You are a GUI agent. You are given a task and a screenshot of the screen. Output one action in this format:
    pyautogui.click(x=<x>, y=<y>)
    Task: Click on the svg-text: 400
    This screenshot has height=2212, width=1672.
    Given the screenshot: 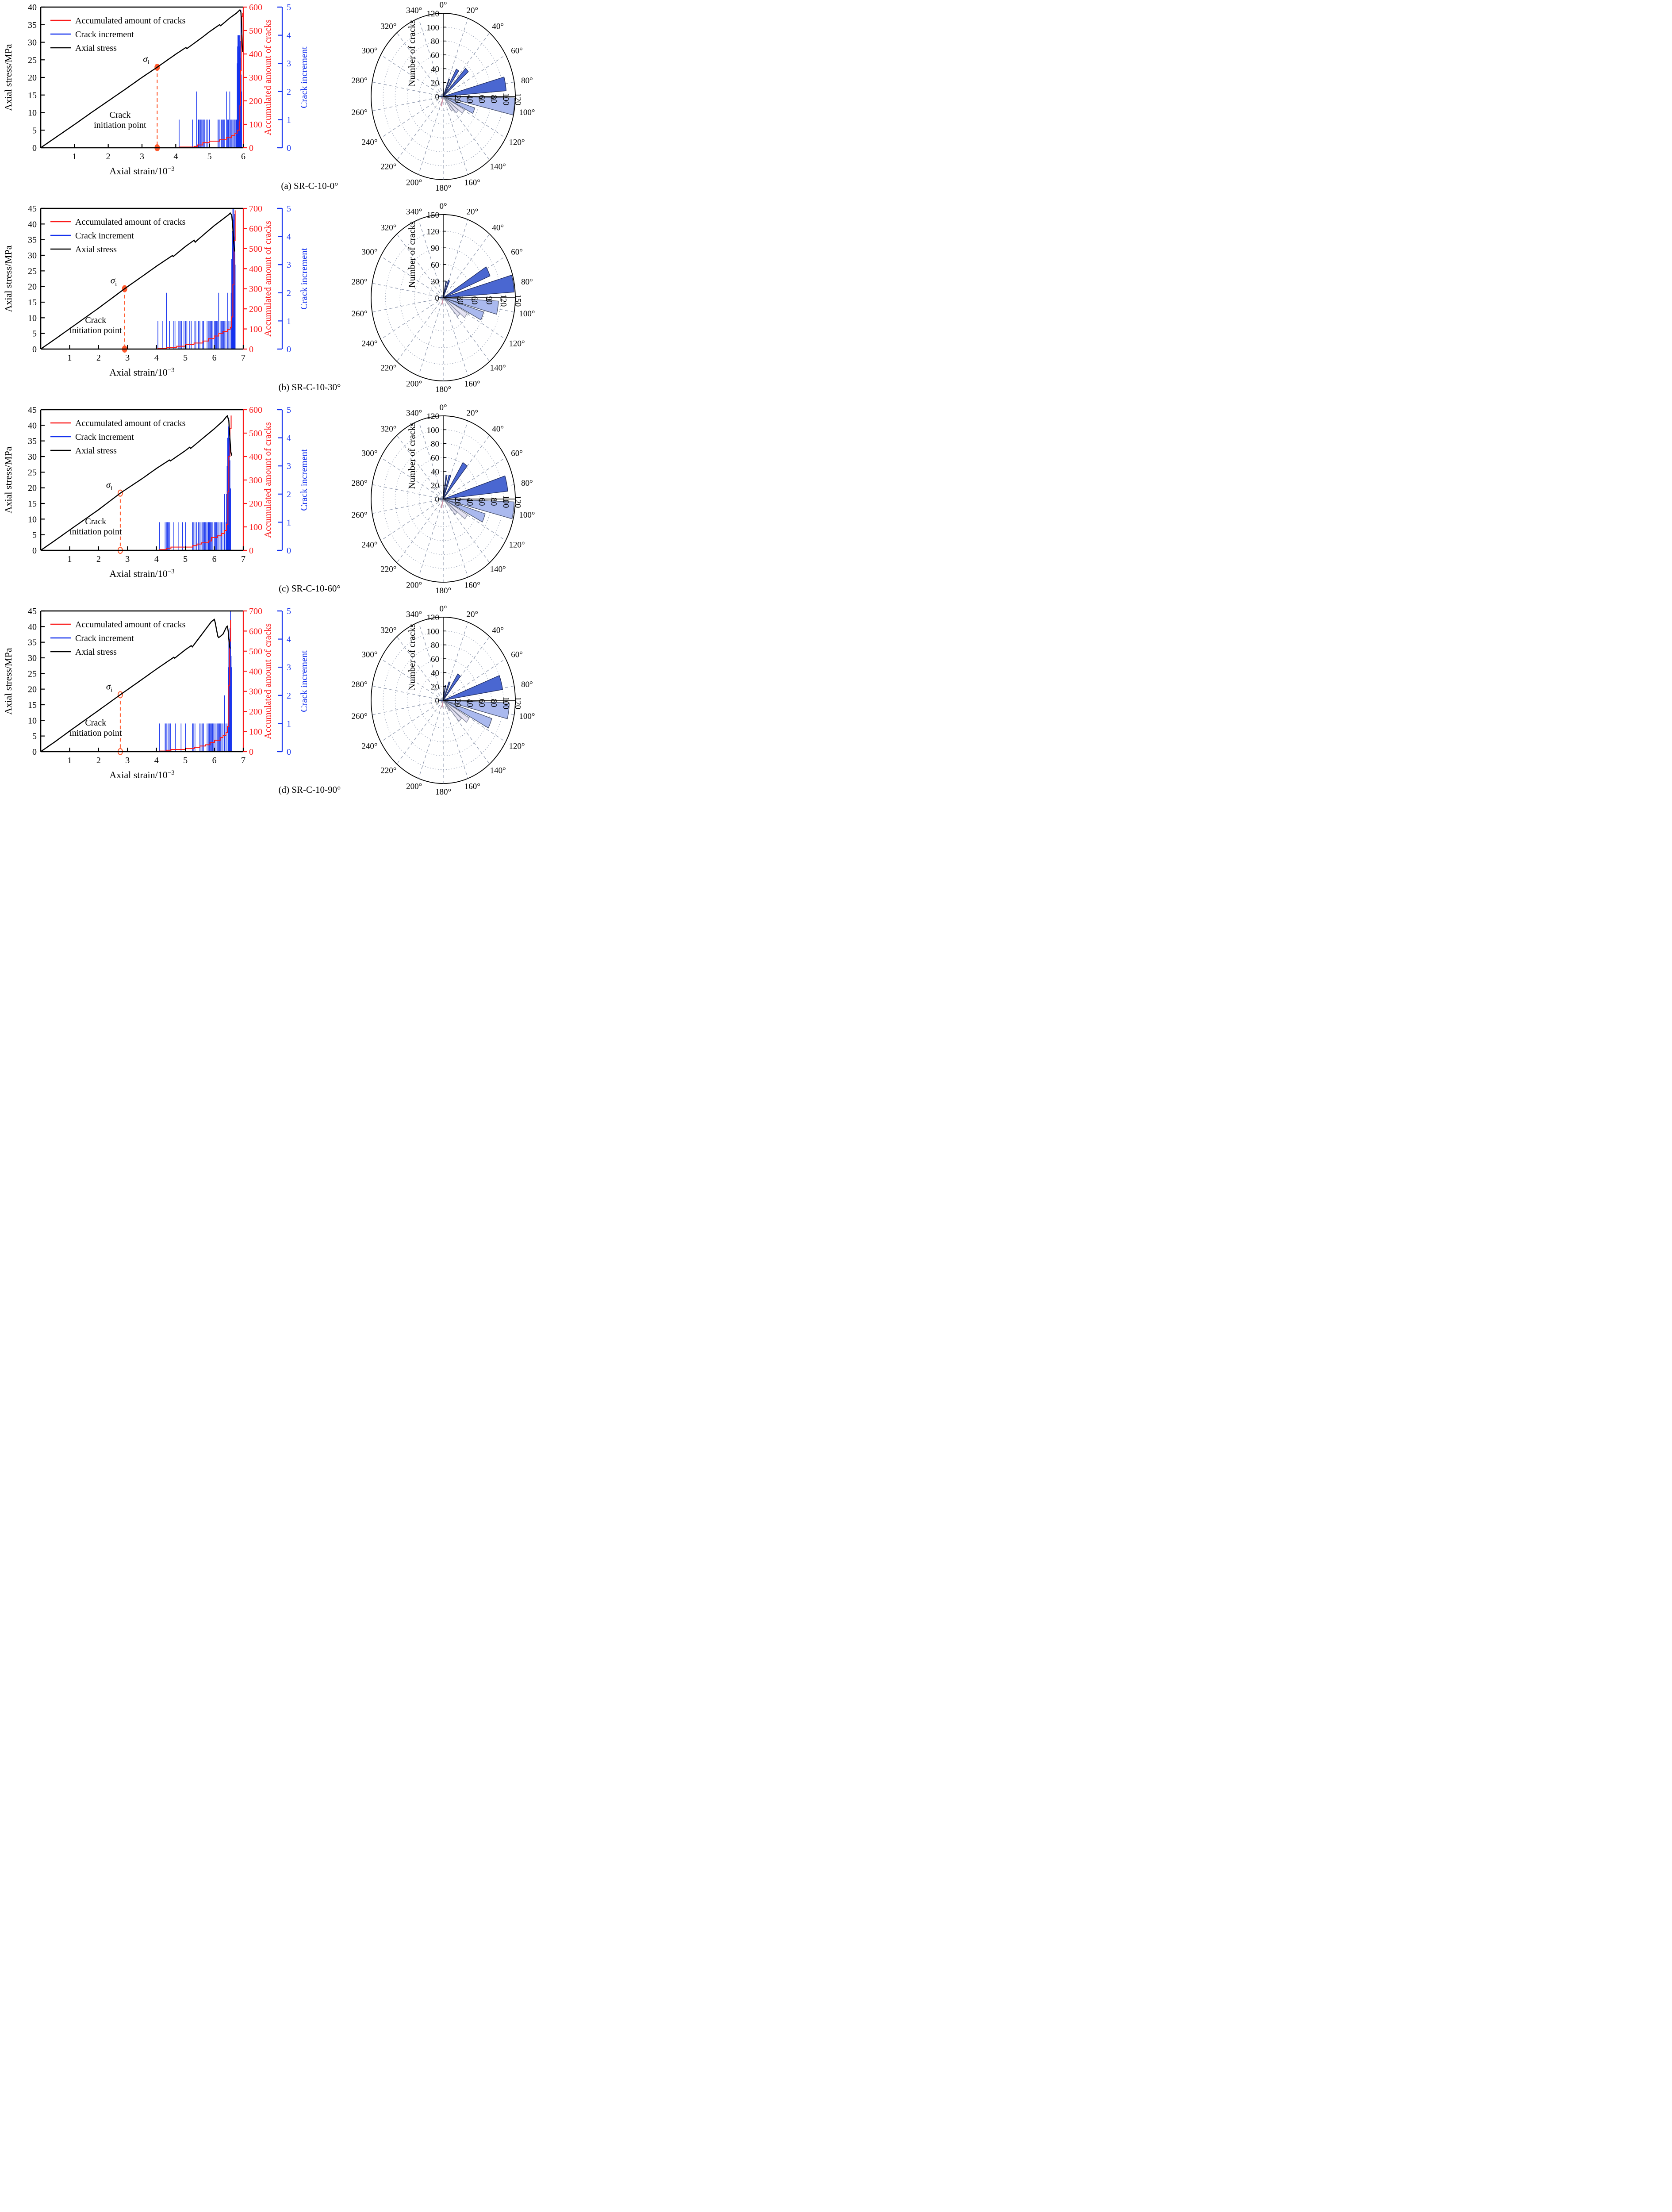 What is the action you would take?
    pyautogui.click(x=255, y=671)
    